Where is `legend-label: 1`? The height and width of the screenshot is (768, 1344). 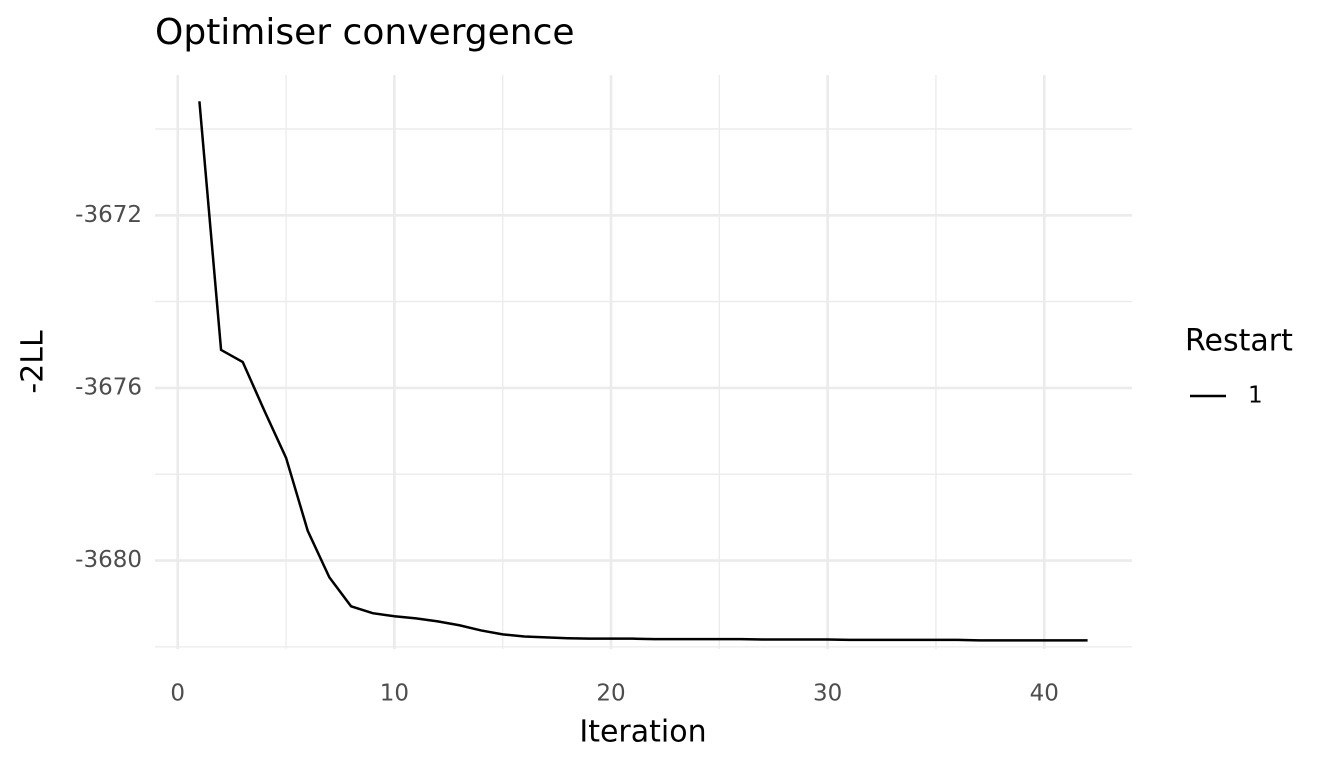 legend-label: 1 is located at coordinates (1255, 396).